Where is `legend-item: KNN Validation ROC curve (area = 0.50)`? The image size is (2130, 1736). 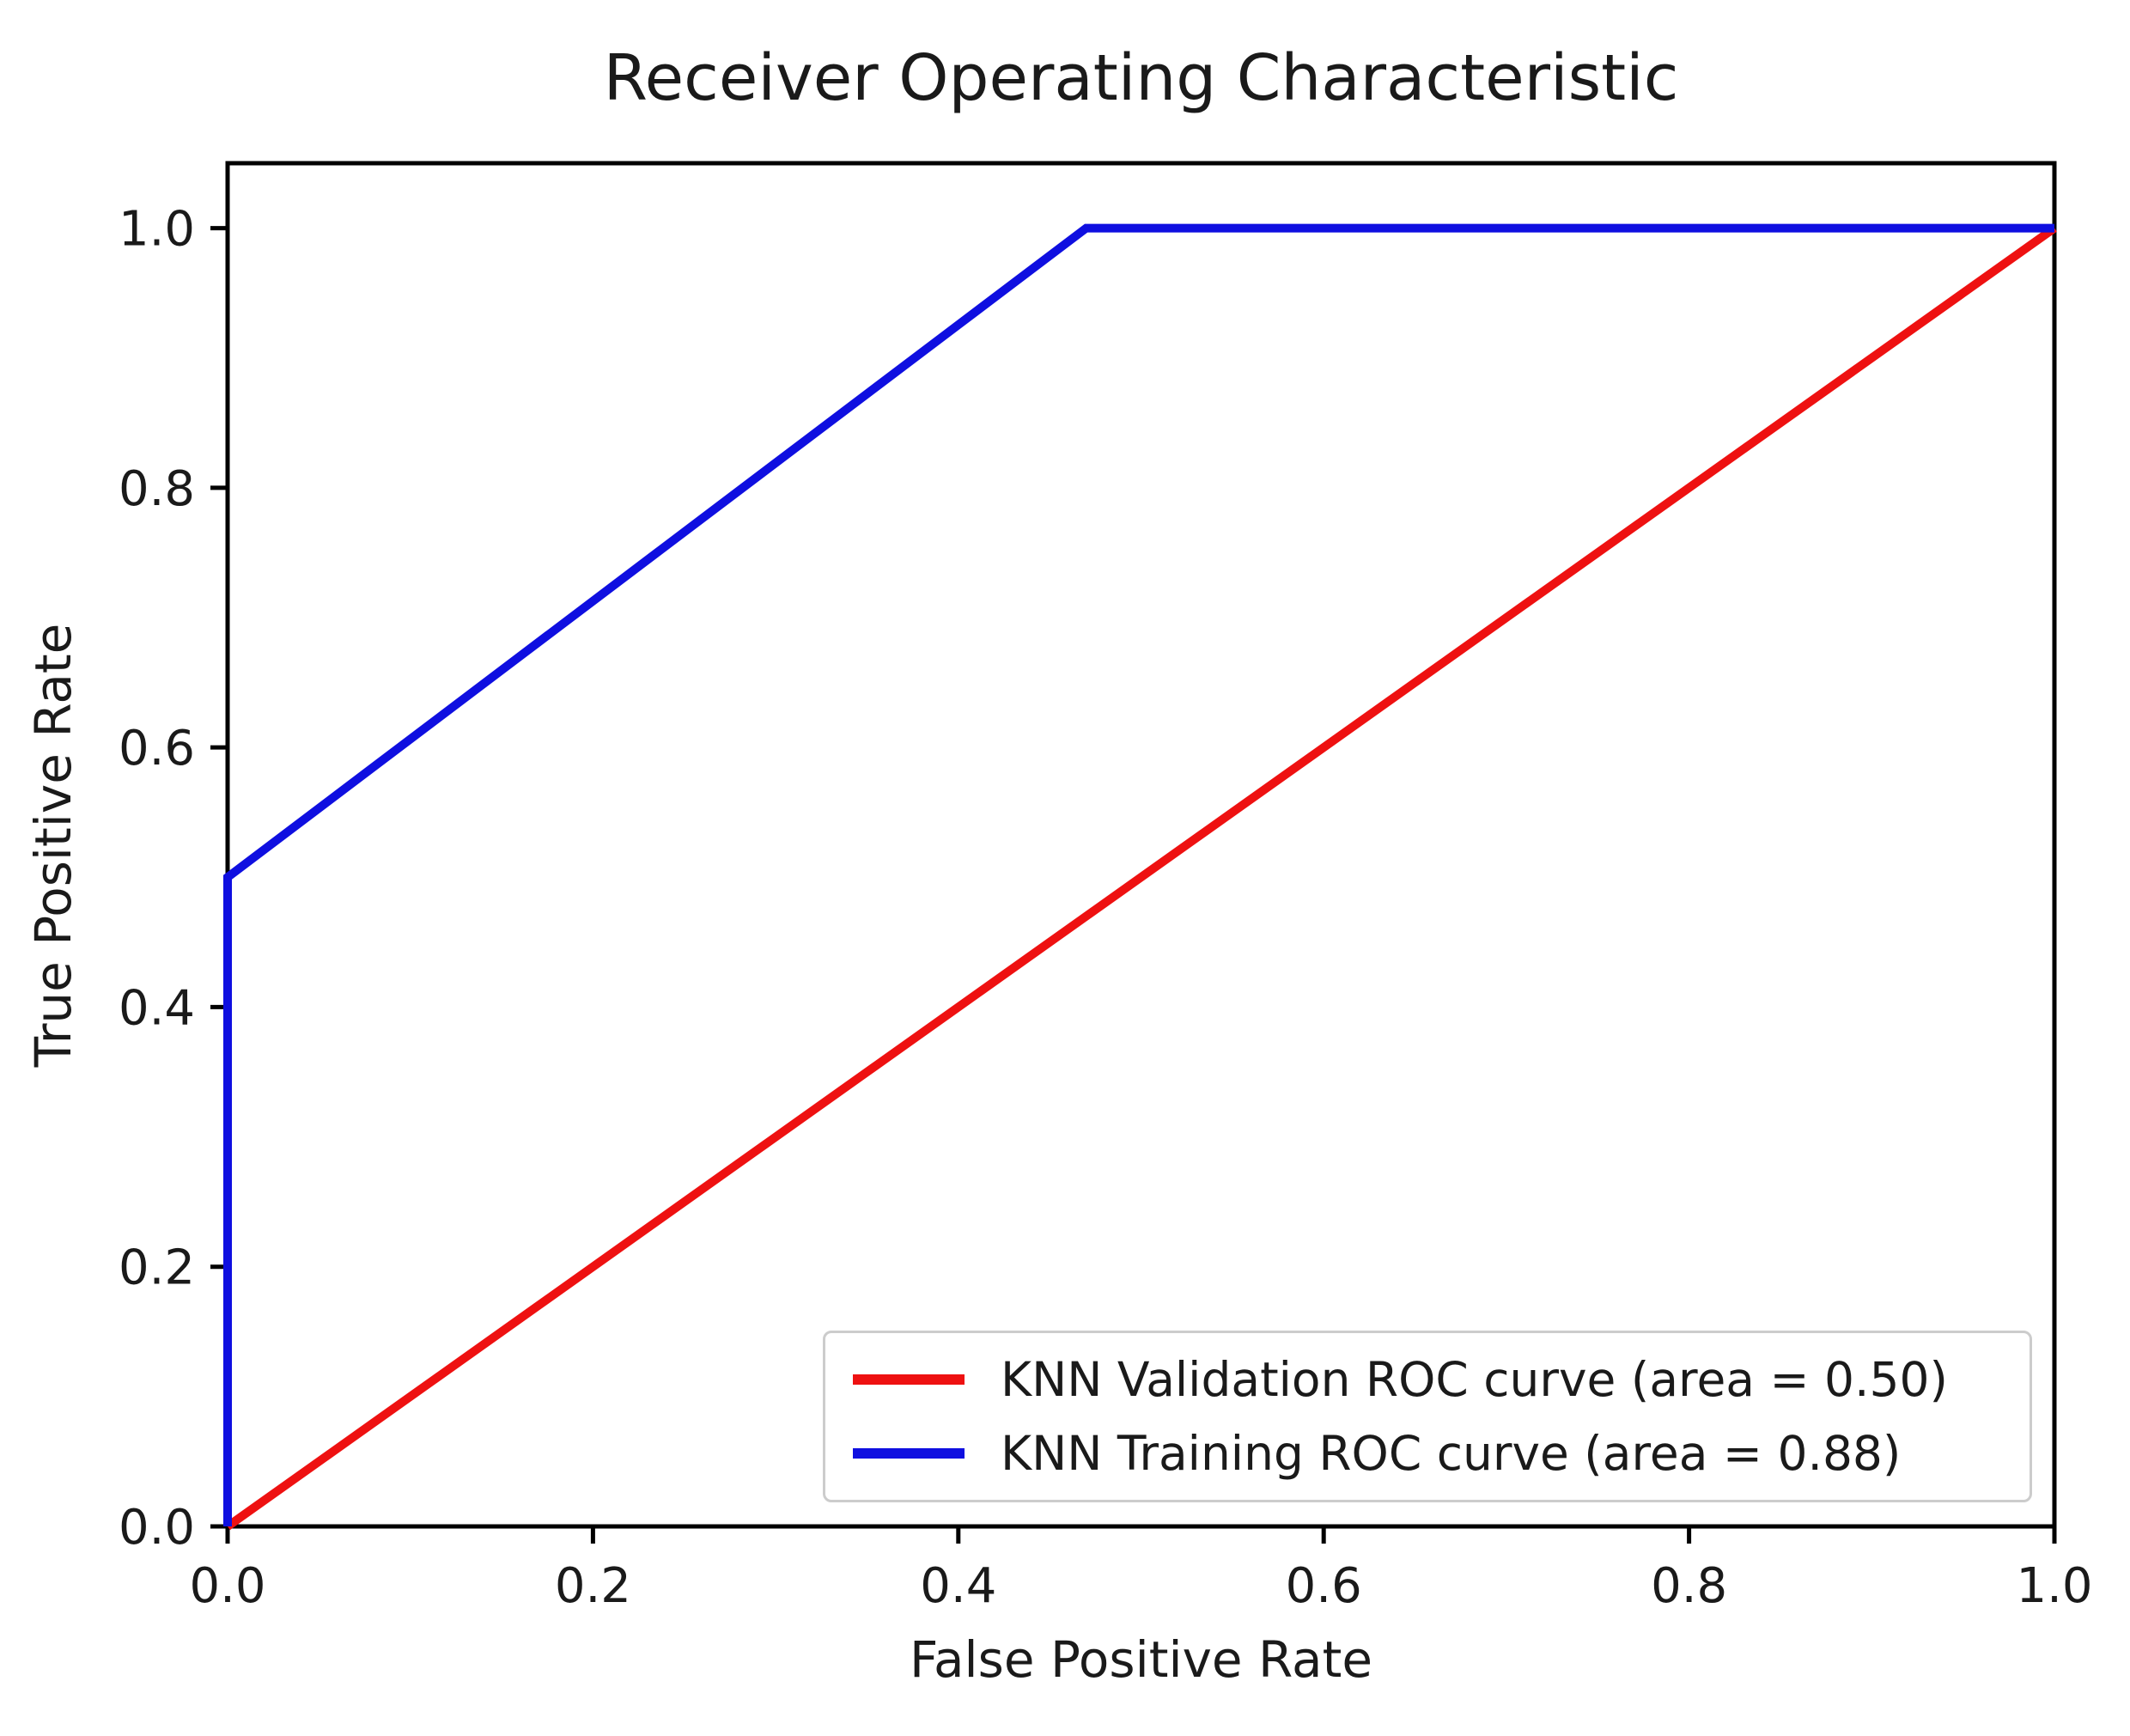 legend-item: KNN Validation ROC curve (area = 0.50) is located at coordinates (1441, 1379).